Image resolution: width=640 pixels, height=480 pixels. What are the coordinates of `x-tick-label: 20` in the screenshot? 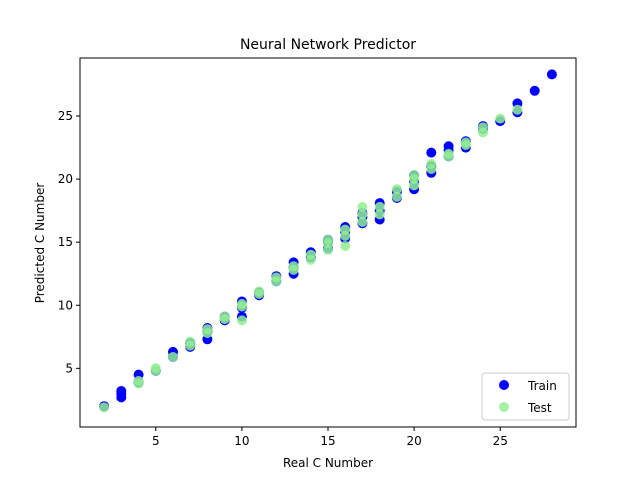 It's located at (413, 441).